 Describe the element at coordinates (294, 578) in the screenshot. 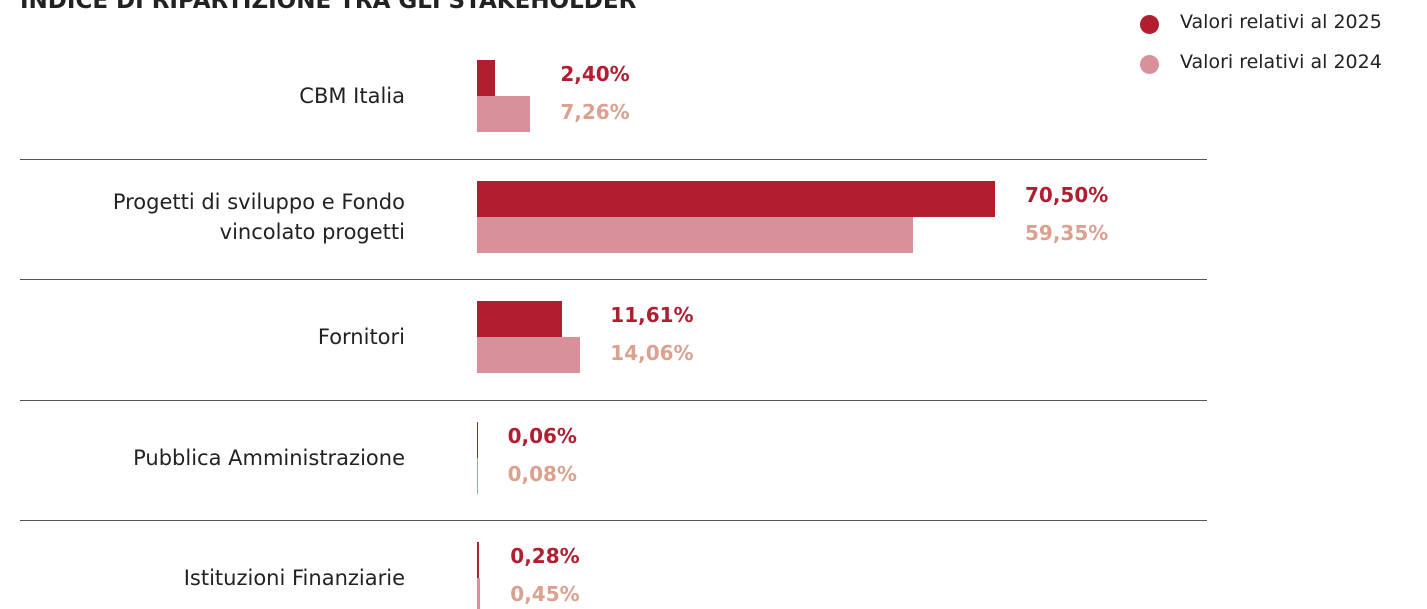

I see `category-label: Istituzioni Finanziarie` at that location.